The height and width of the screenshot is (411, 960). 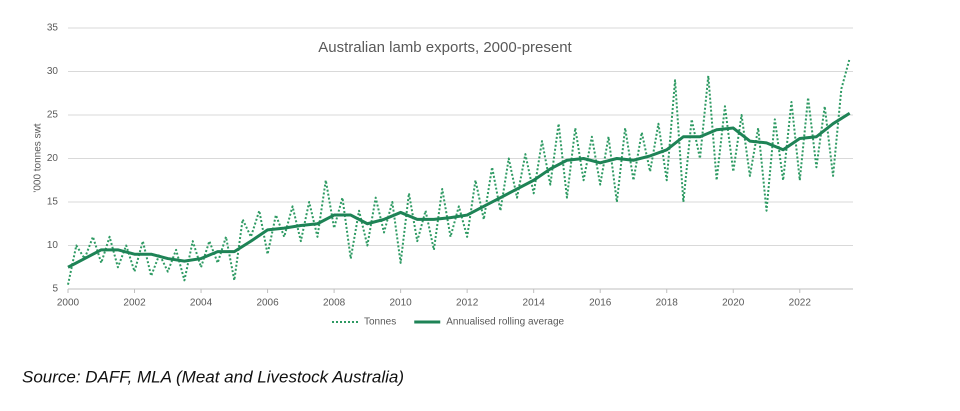 I want to click on y-tick-label: 25, so click(x=53, y=115).